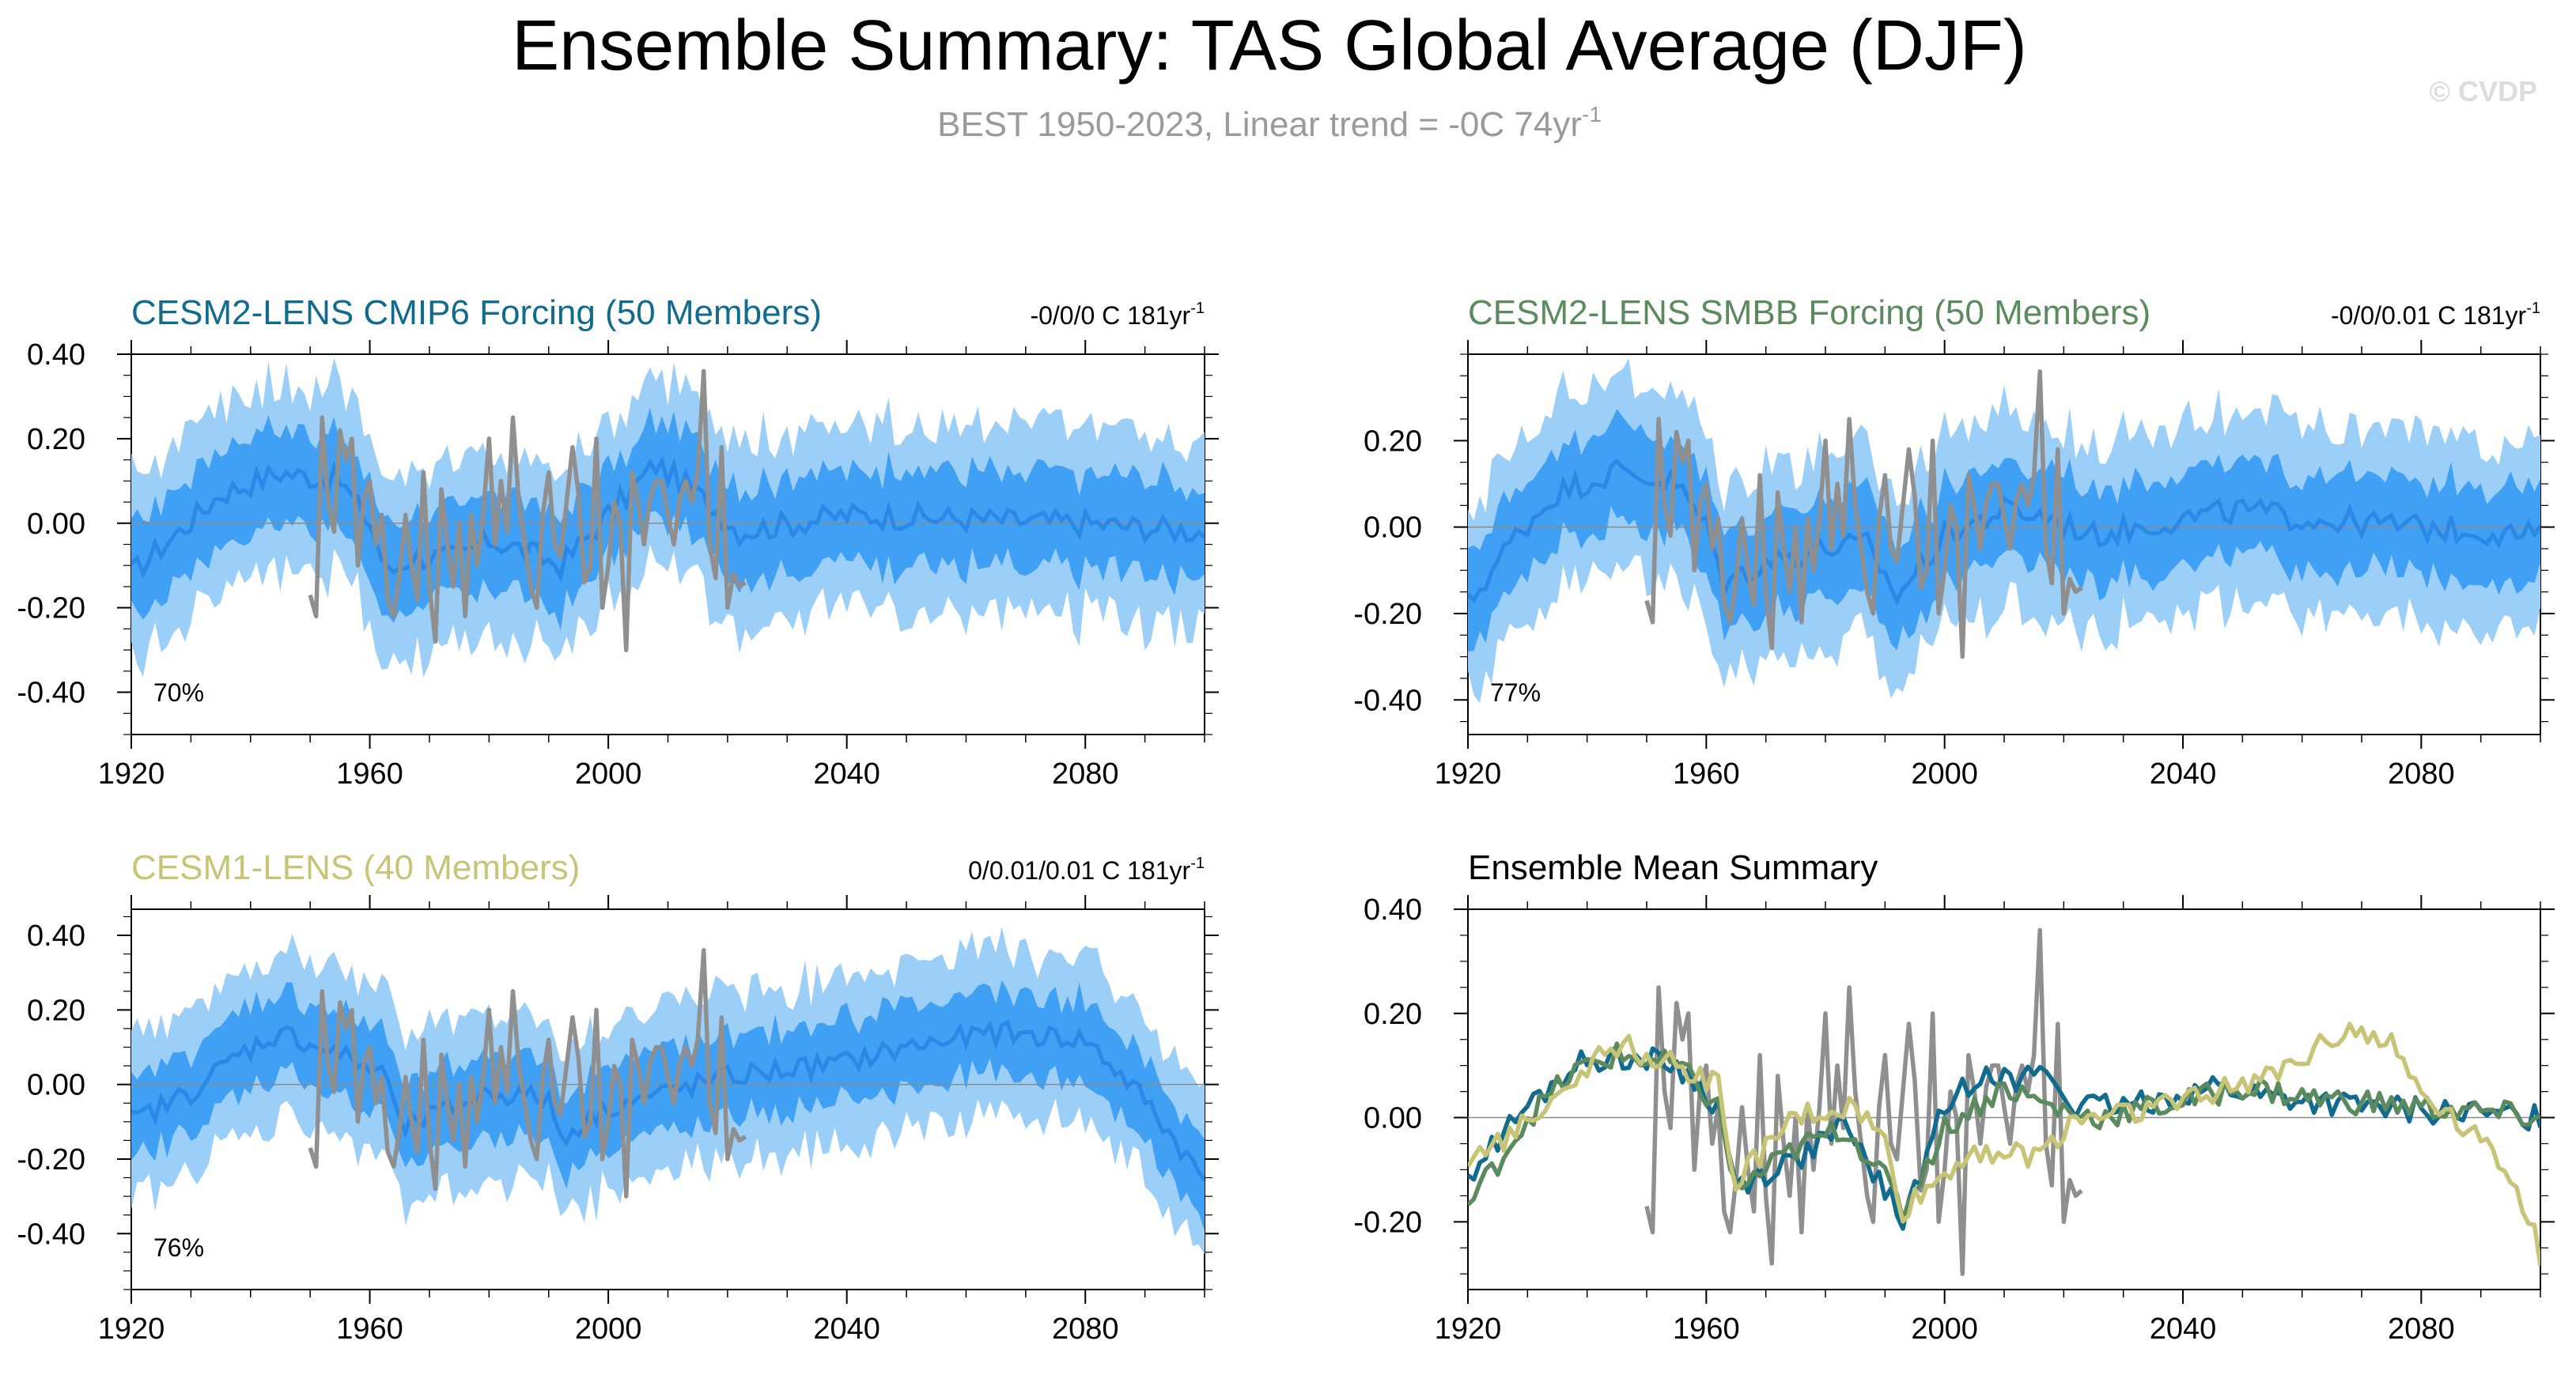 Image resolution: width=2576 pixels, height=1386 pixels. I want to click on watermark: © CVDP, so click(2483, 92).